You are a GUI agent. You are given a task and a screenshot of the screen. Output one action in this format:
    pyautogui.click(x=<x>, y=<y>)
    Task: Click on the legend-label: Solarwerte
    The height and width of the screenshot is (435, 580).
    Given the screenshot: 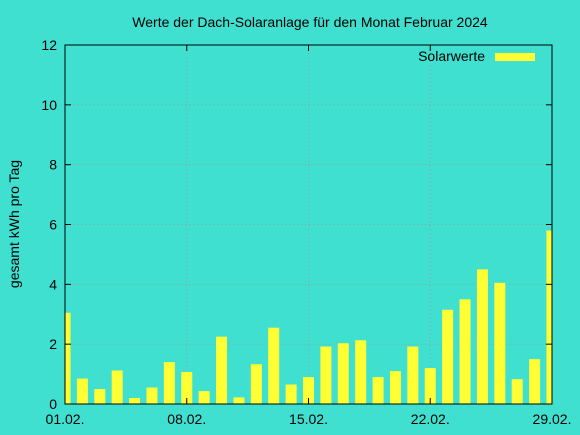 What is the action you would take?
    pyautogui.click(x=451, y=56)
    